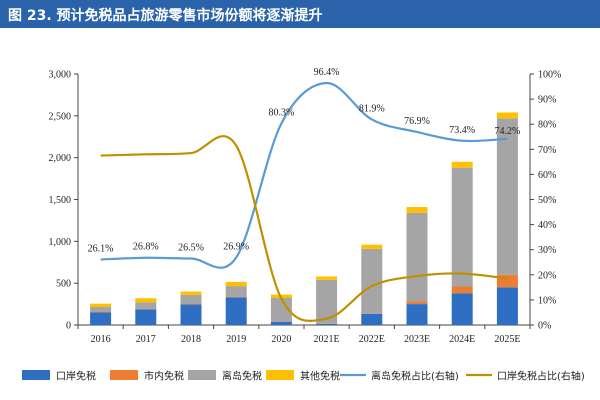 The image size is (600, 400). What do you see at coordinates (547, 200) in the screenshot?
I see `y2-tick-label: 50%` at bounding box center [547, 200].